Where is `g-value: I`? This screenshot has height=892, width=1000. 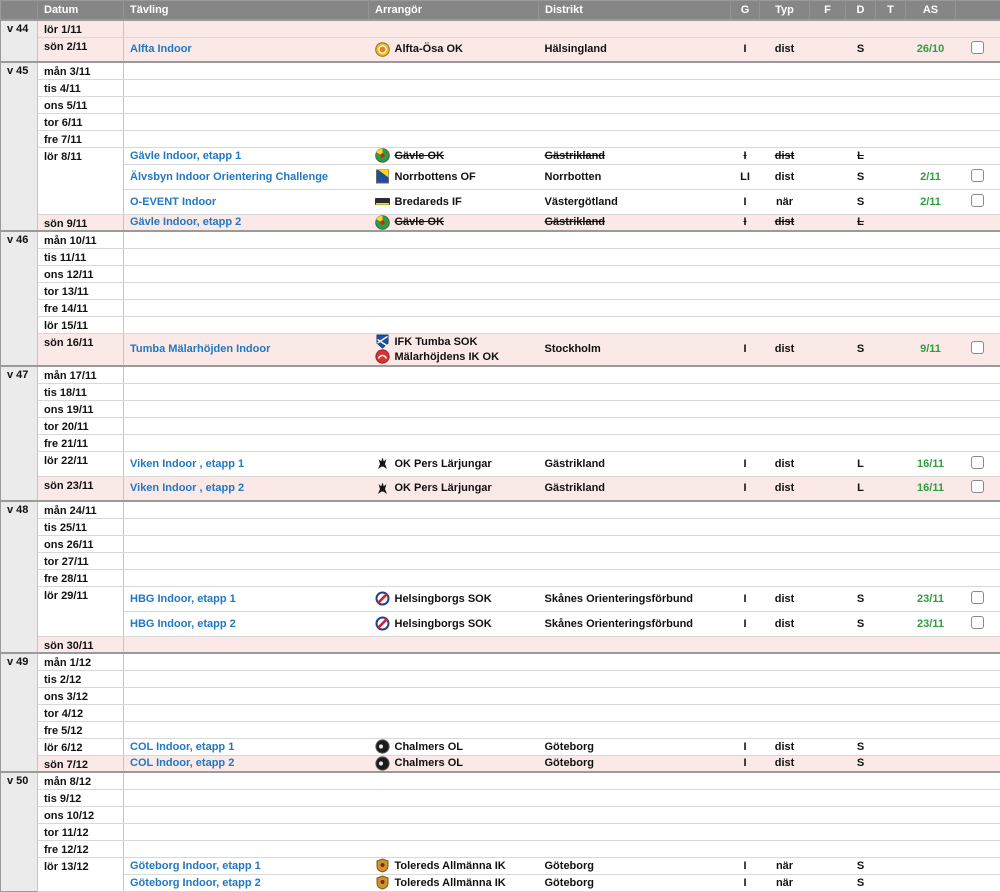
g-value: I is located at coordinates (745, 222).